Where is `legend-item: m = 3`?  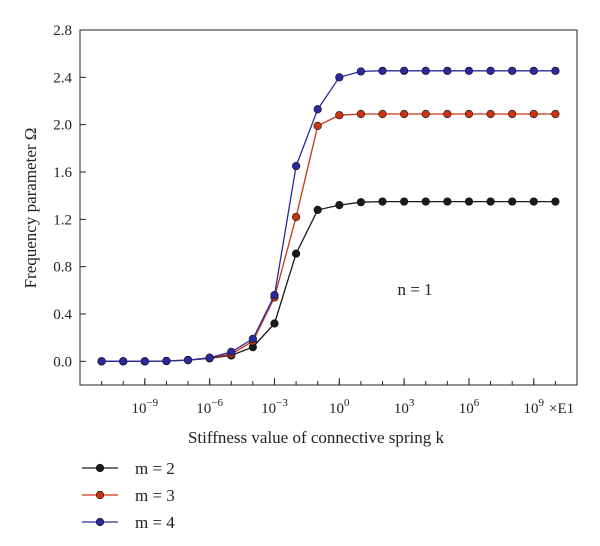 legend-item: m = 3 is located at coordinates (128, 495).